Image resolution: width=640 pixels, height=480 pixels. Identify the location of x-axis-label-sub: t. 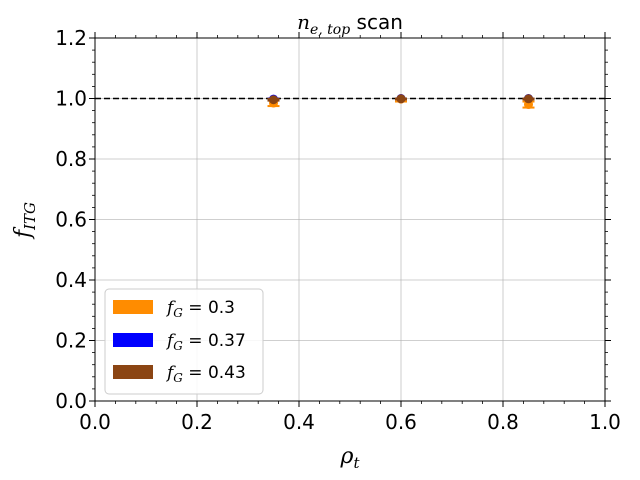
(356, 463).